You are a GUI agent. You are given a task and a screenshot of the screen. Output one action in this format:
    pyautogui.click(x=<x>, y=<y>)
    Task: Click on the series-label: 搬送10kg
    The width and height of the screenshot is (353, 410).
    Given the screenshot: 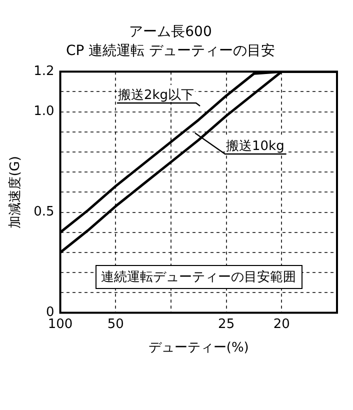 What is the action you would take?
    pyautogui.click(x=255, y=146)
    